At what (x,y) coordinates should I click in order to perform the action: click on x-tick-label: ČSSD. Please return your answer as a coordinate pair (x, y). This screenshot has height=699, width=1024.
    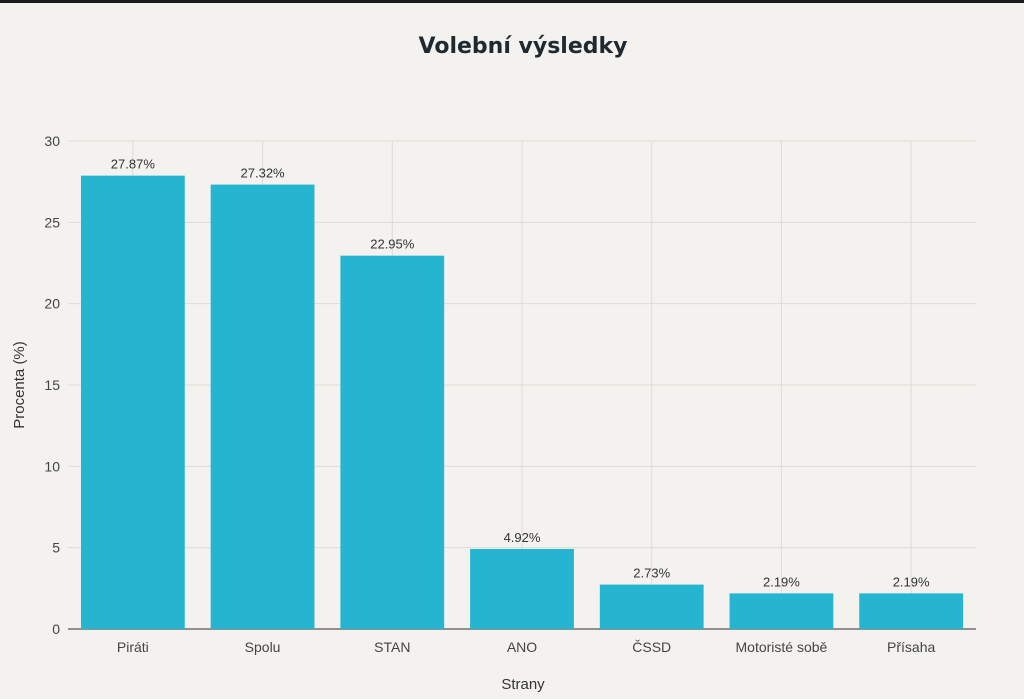
    Looking at the image, I should click on (651, 647).